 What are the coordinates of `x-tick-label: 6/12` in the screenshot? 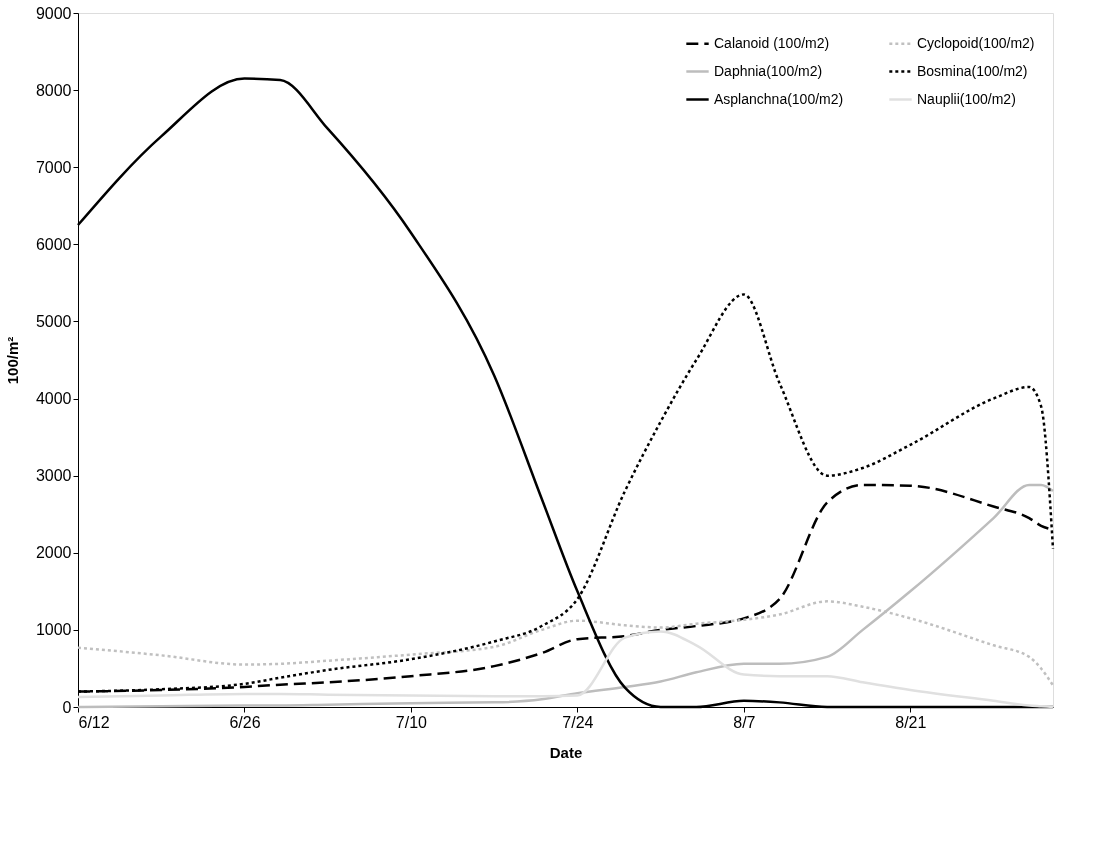 It's located at (94, 722).